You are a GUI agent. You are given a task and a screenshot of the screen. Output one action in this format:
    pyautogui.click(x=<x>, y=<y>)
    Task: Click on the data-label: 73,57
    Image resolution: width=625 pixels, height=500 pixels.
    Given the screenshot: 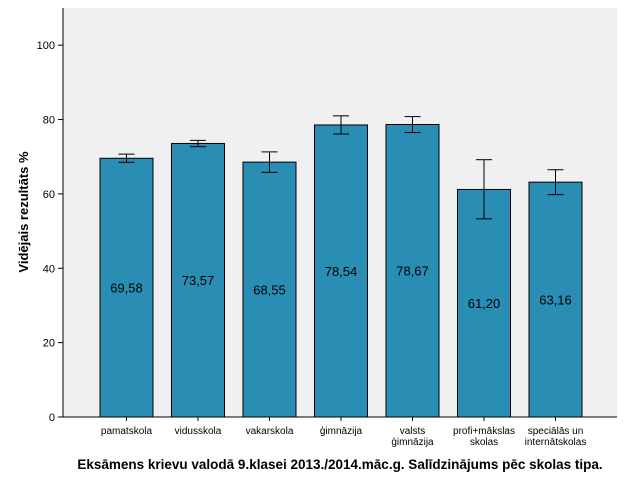 What is the action you would take?
    pyautogui.click(x=198, y=280)
    